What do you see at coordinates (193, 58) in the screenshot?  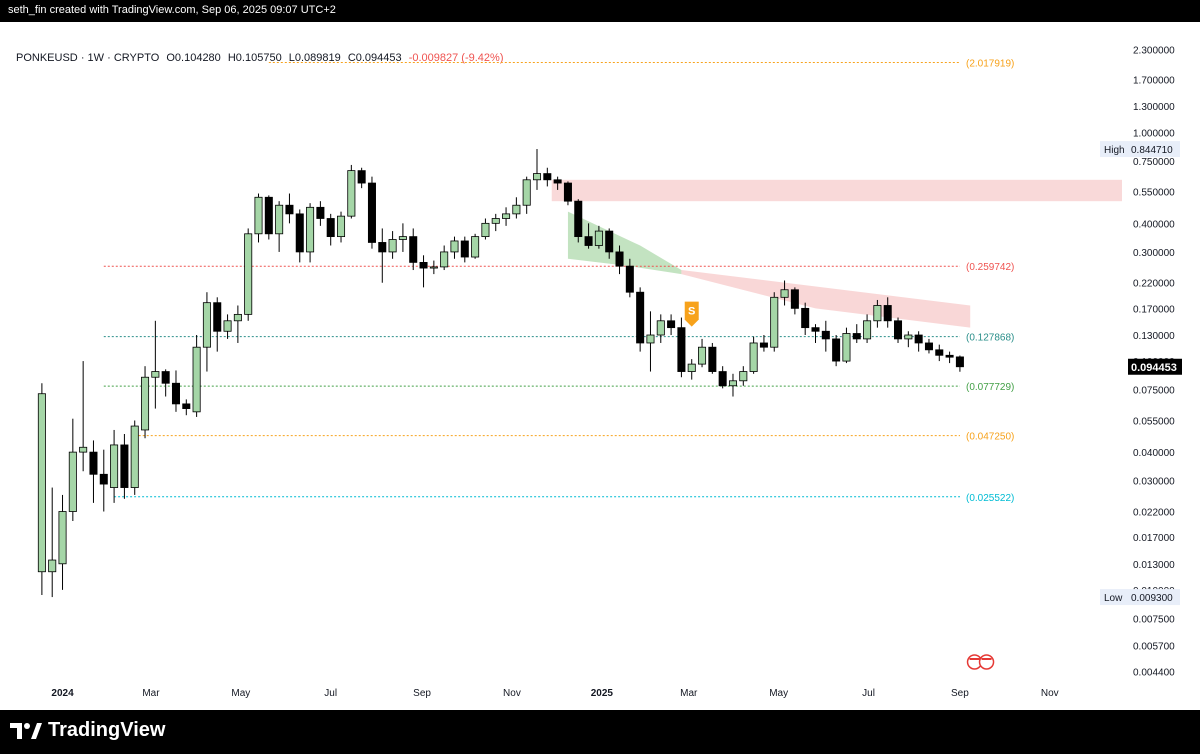 I see `open-value: O0.104280` at bounding box center [193, 58].